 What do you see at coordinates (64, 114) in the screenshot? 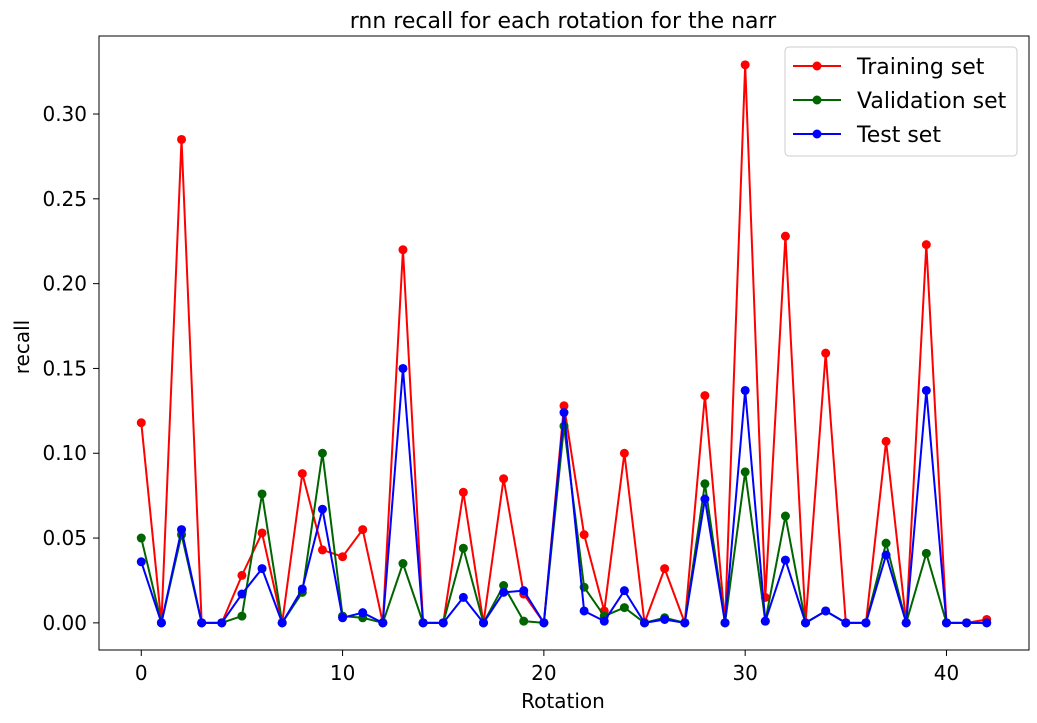
I see `y-tick-label: 0.30` at bounding box center [64, 114].